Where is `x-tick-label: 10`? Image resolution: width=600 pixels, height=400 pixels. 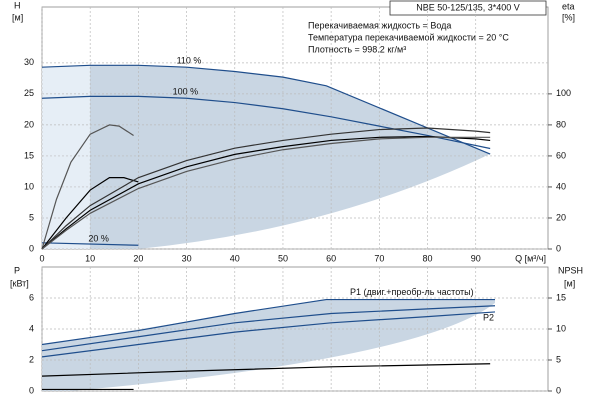 x-tick-label: 10 is located at coordinates (90, 258).